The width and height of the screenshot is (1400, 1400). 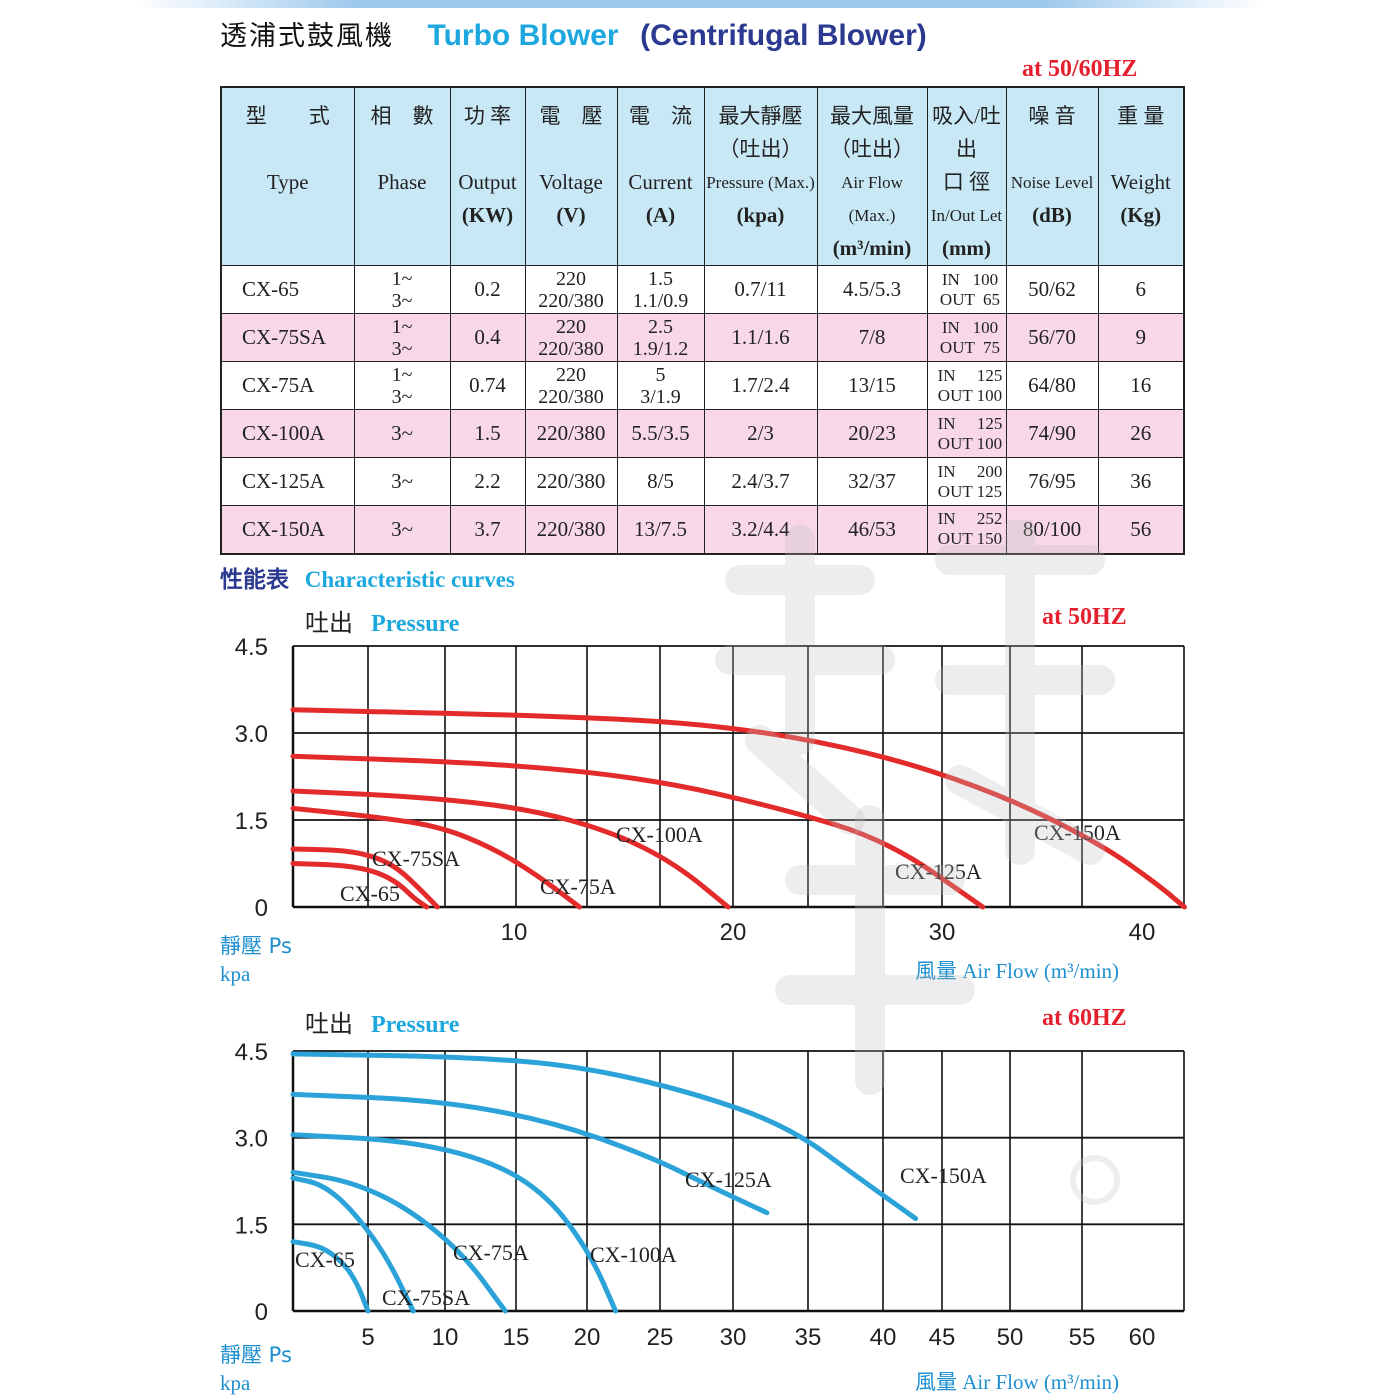 What do you see at coordinates (1084, 1018) in the screenshot?
I see `chart2-frequency: at 60HZ` at bounding box center [1084, 1018].